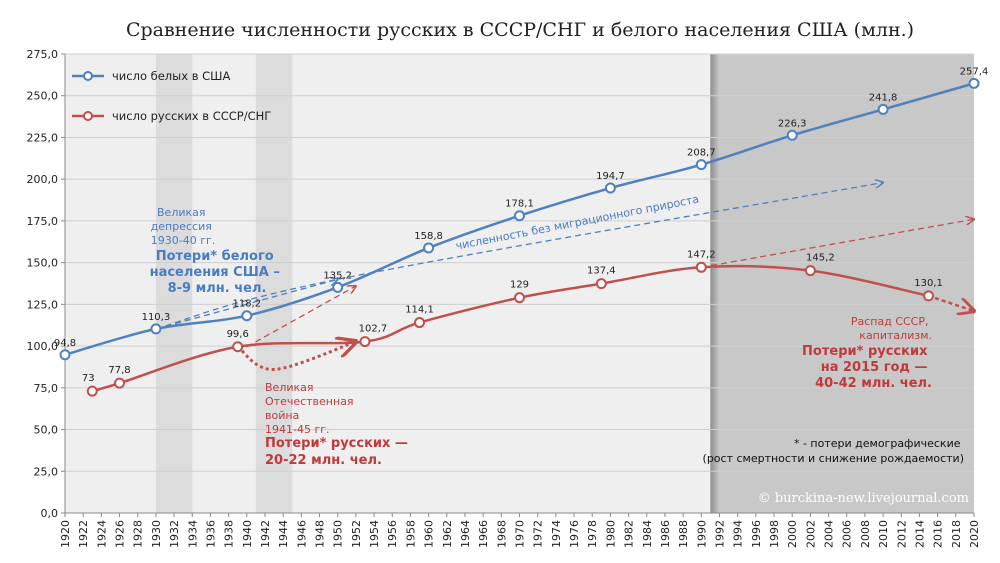 Image resolution: width=1000 pixels, height=563 pixels. Describe the element at coordinates (928, 283) in the screenshot. I see `data-label-russians: 130,1` at that location.